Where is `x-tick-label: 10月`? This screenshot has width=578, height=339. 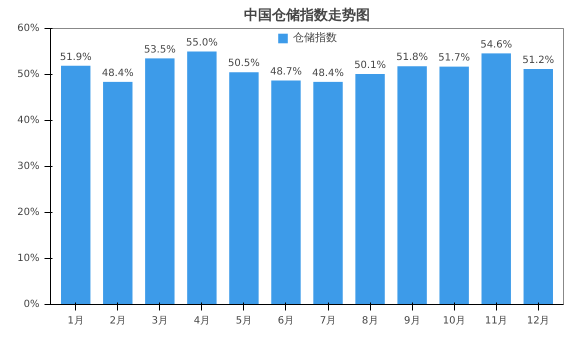 x-tick-label: 10月 is located at coordinates (454, 321).